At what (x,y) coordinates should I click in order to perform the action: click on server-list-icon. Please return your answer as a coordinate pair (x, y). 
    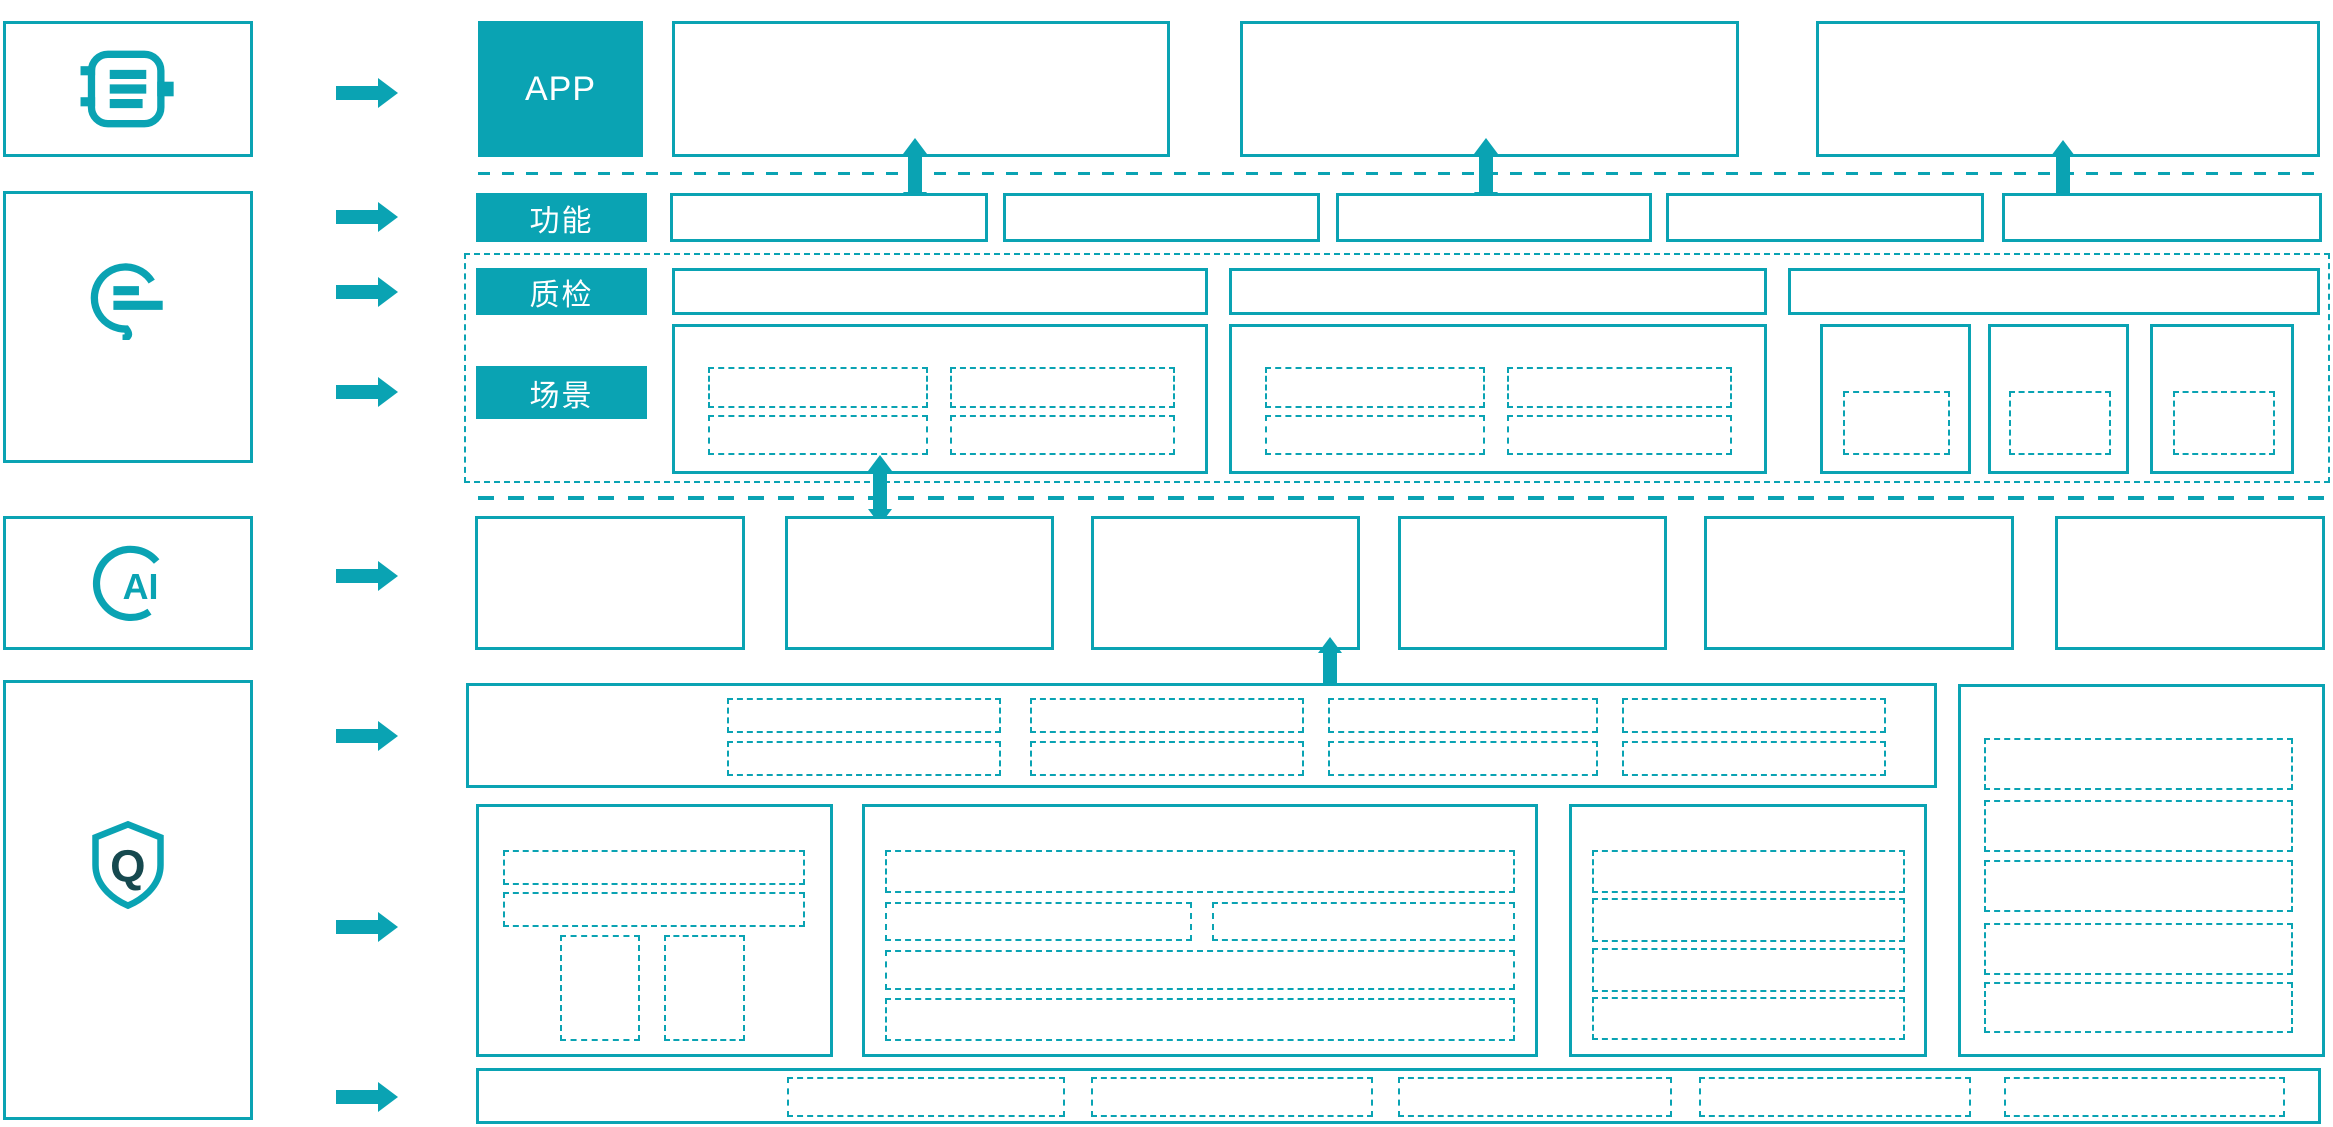
    Looking at the image, I should click on (128, 89).